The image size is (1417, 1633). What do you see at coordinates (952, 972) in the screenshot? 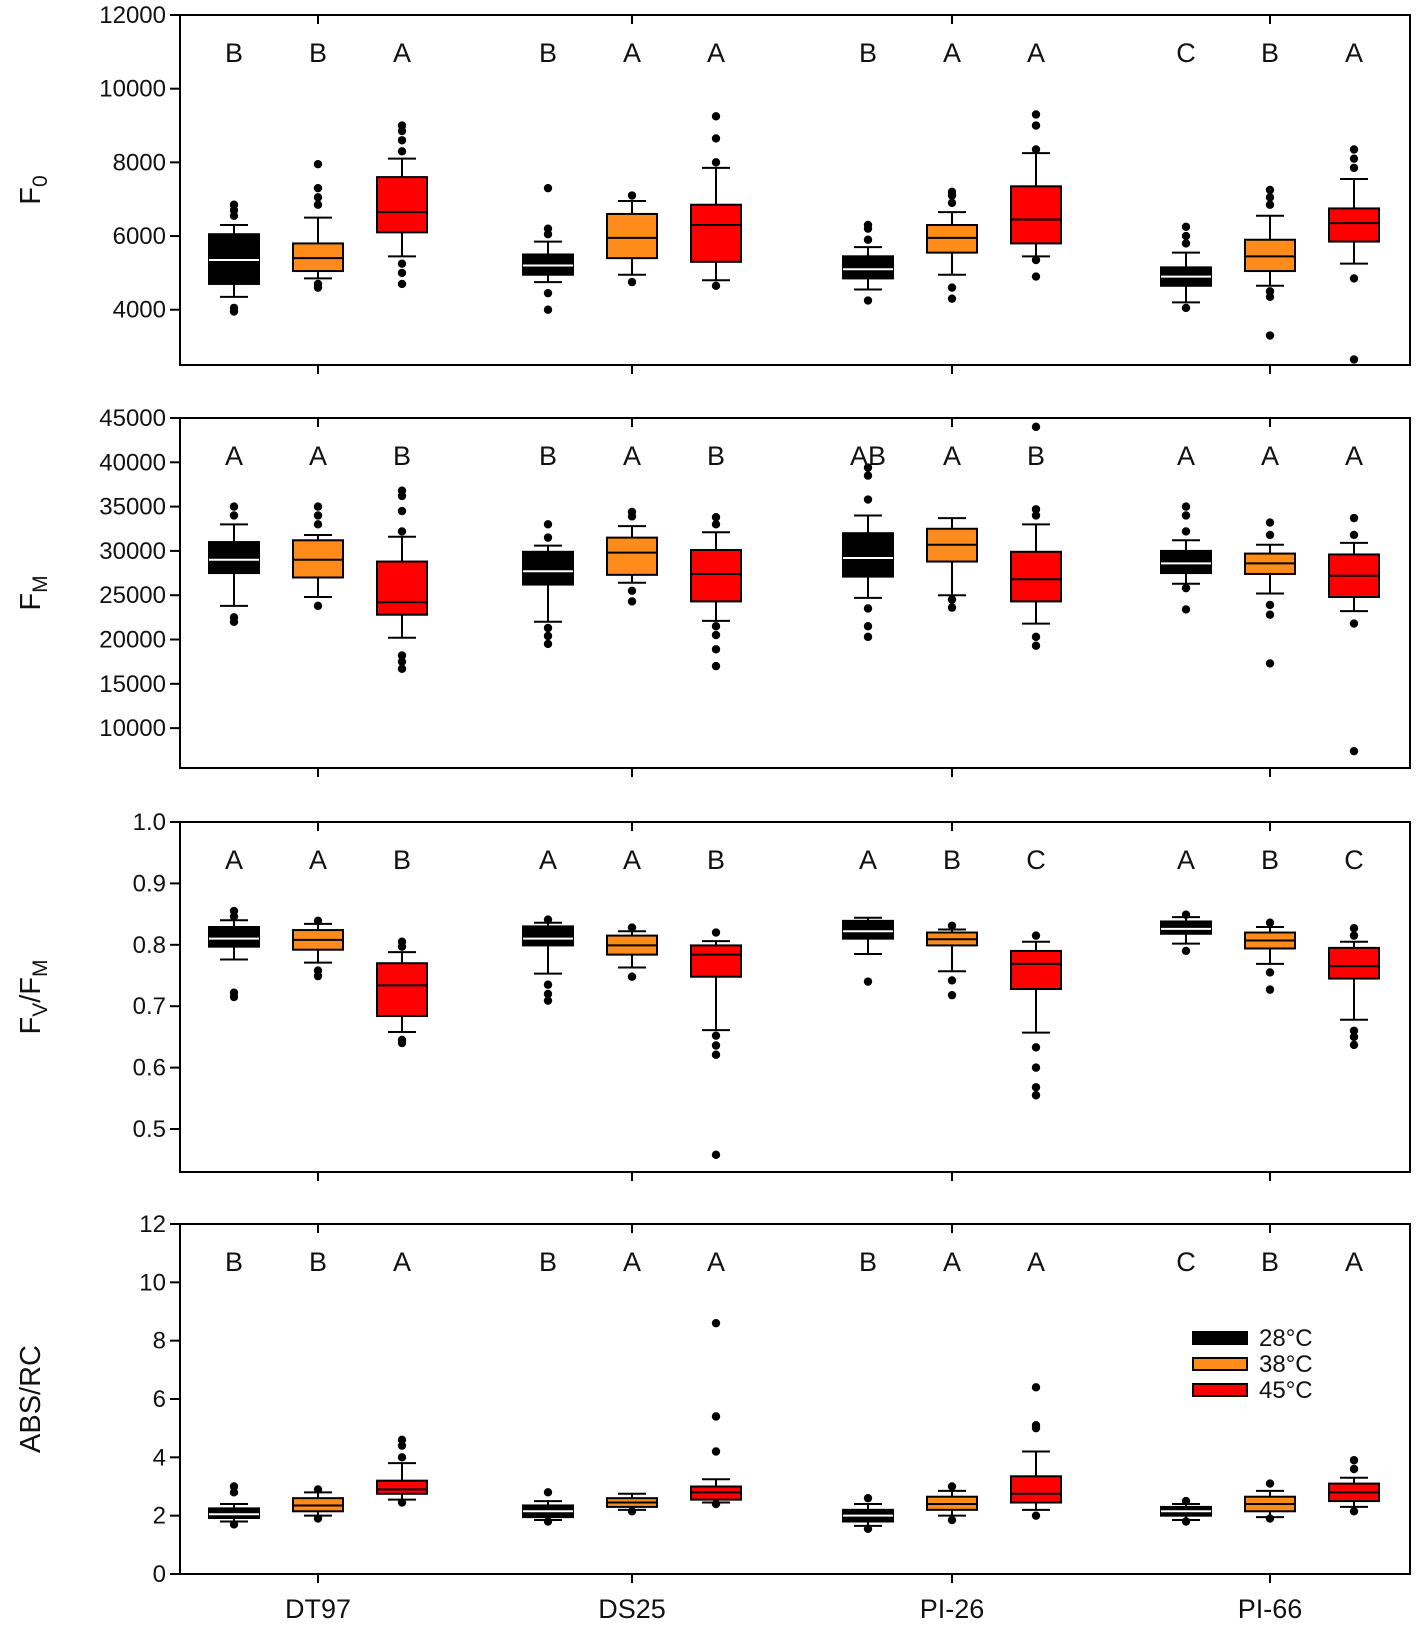
I see `box-group-pi-26: A B C` at bounding box center [952, 972].